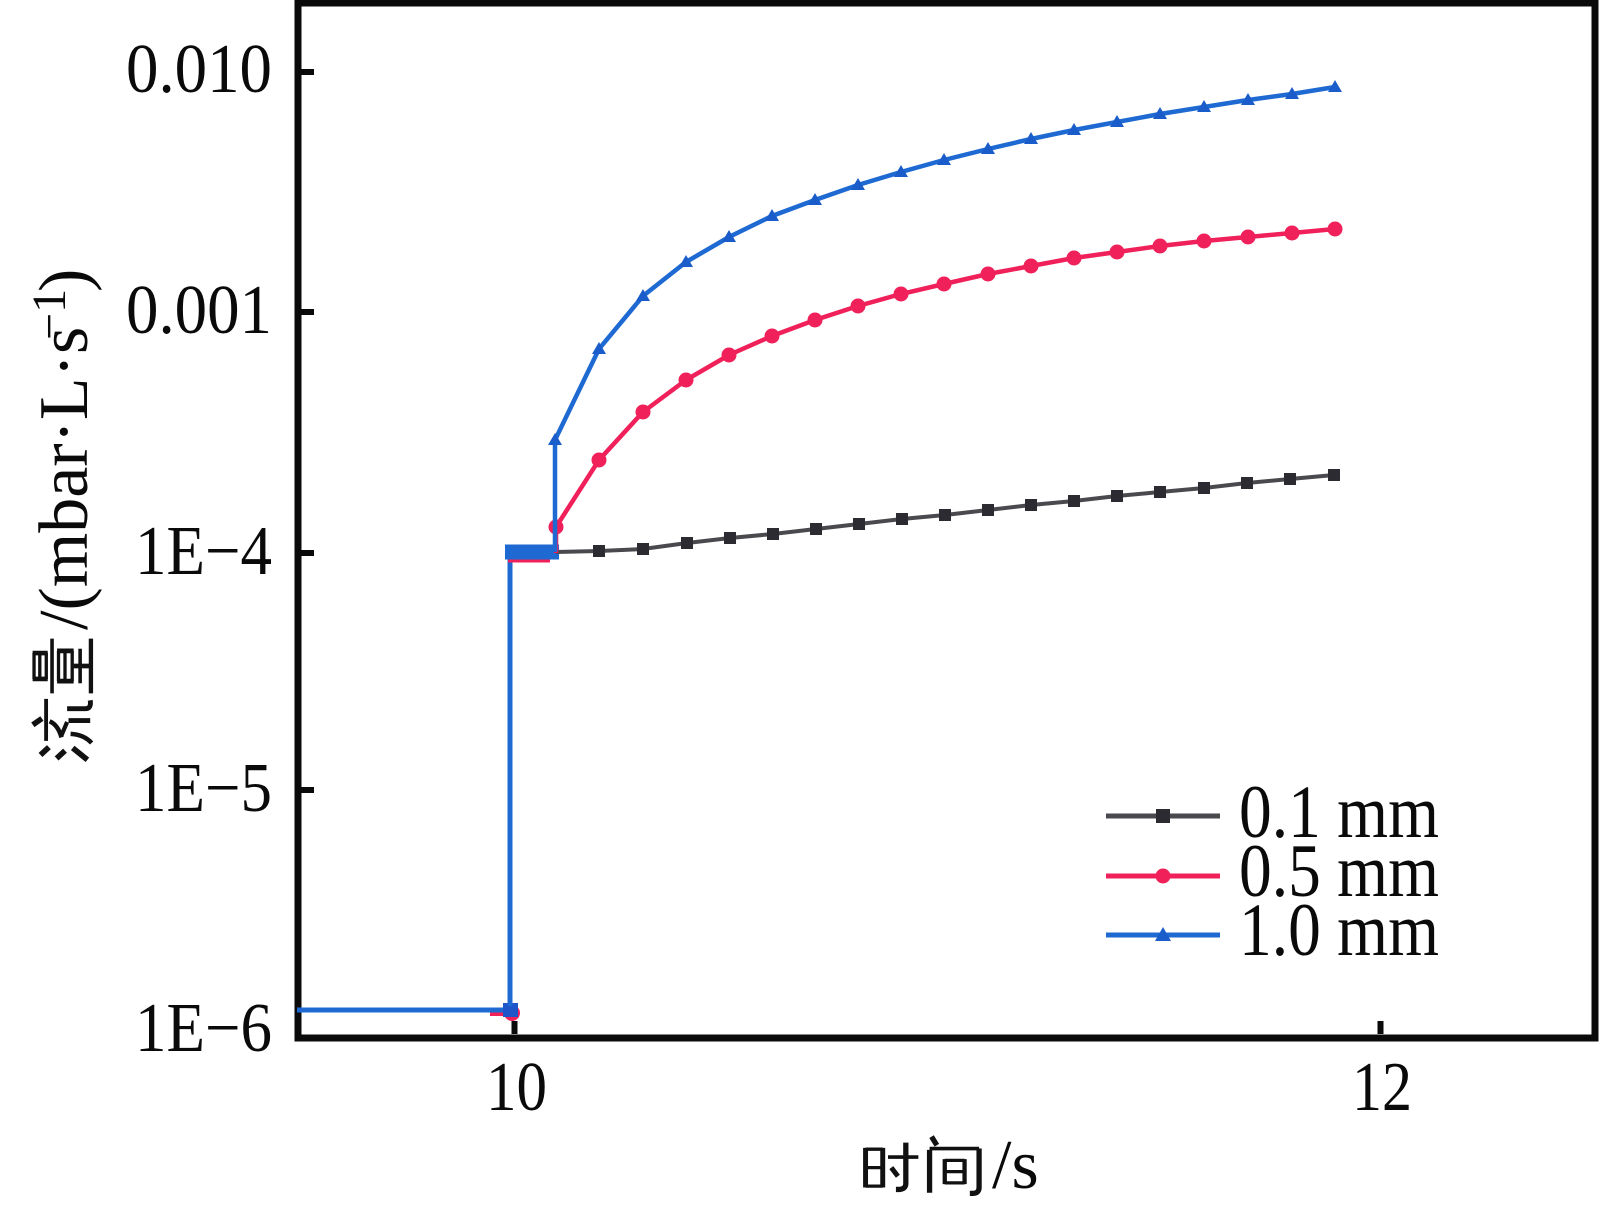  I want to click on svg-text: /s, so click(1015, 1165).